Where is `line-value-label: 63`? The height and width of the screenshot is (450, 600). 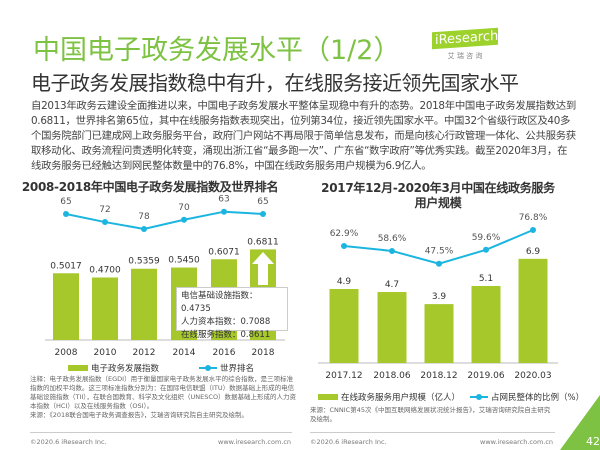
line-value-label: 63 is located at coordinates (223, 200).